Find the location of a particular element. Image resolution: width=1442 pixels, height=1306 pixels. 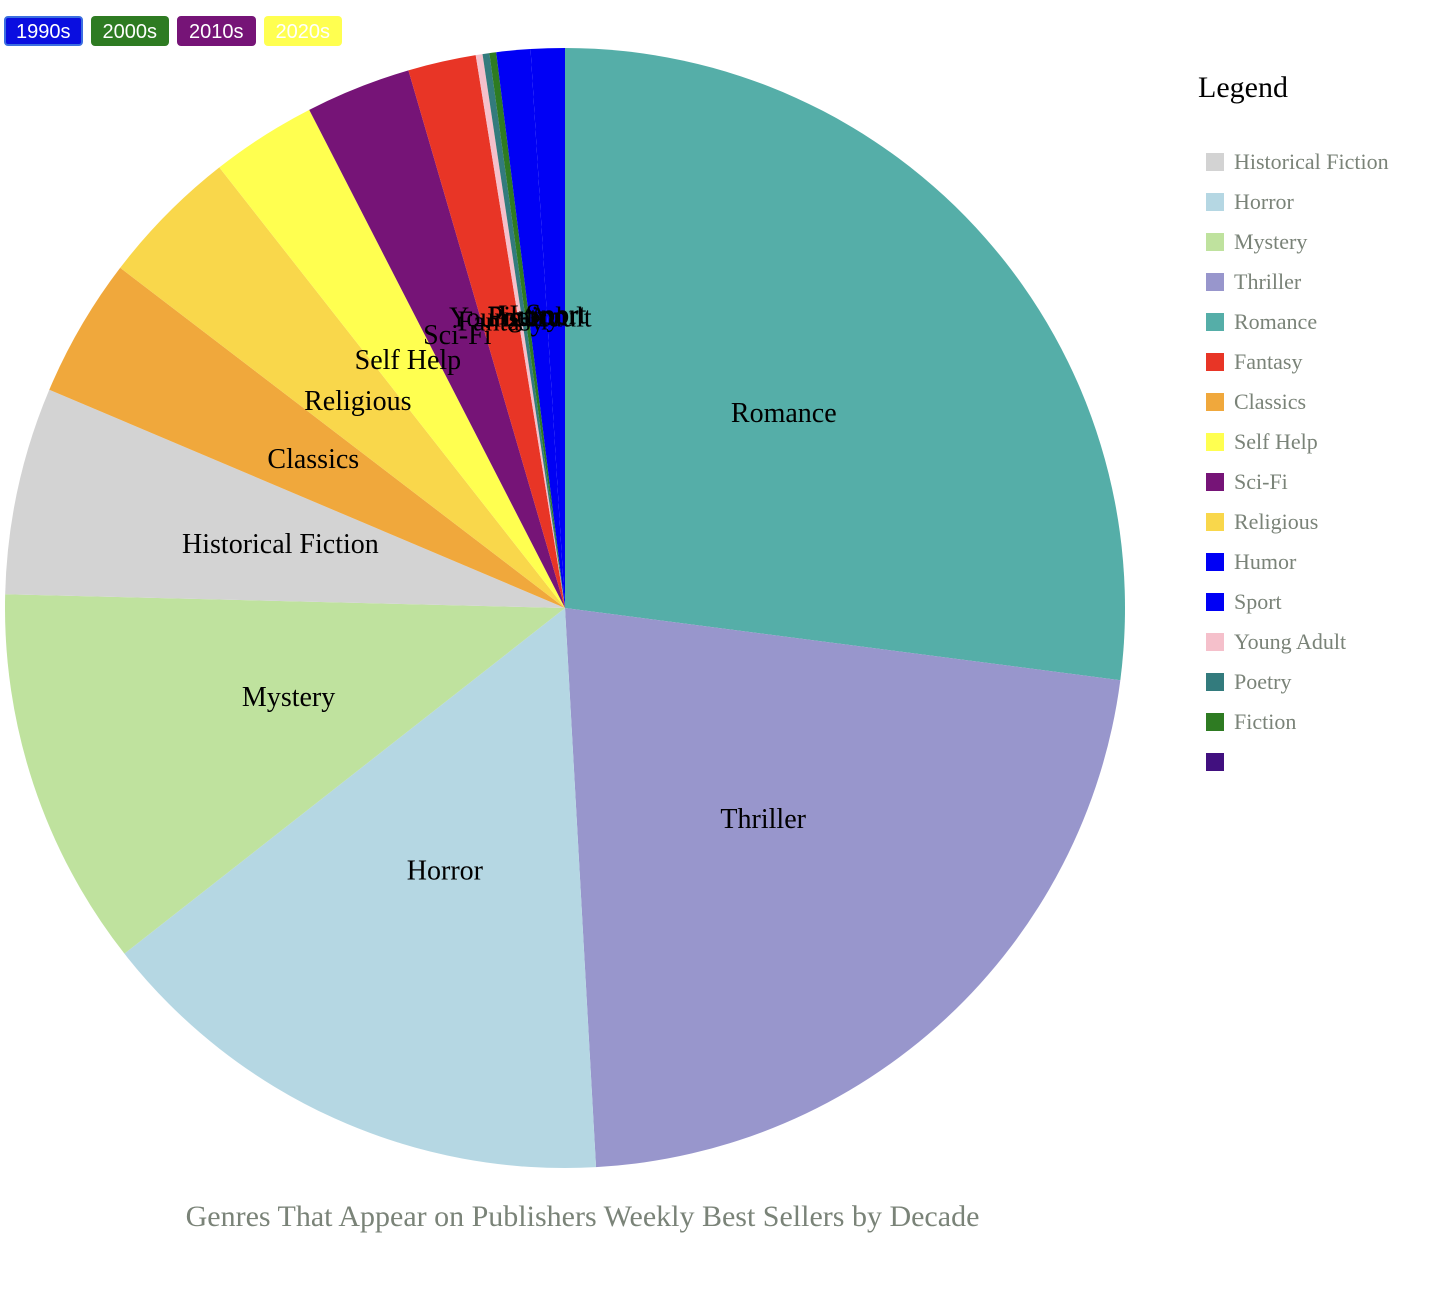

legend-label: Horror is located at coordinates (1264, 201).